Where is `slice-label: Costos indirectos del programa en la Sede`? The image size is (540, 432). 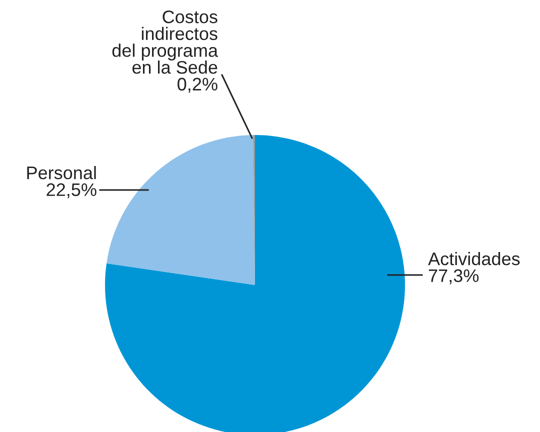
slice-label: Costos indirectos del programa en la Sede is located at coordinates (165, 42).